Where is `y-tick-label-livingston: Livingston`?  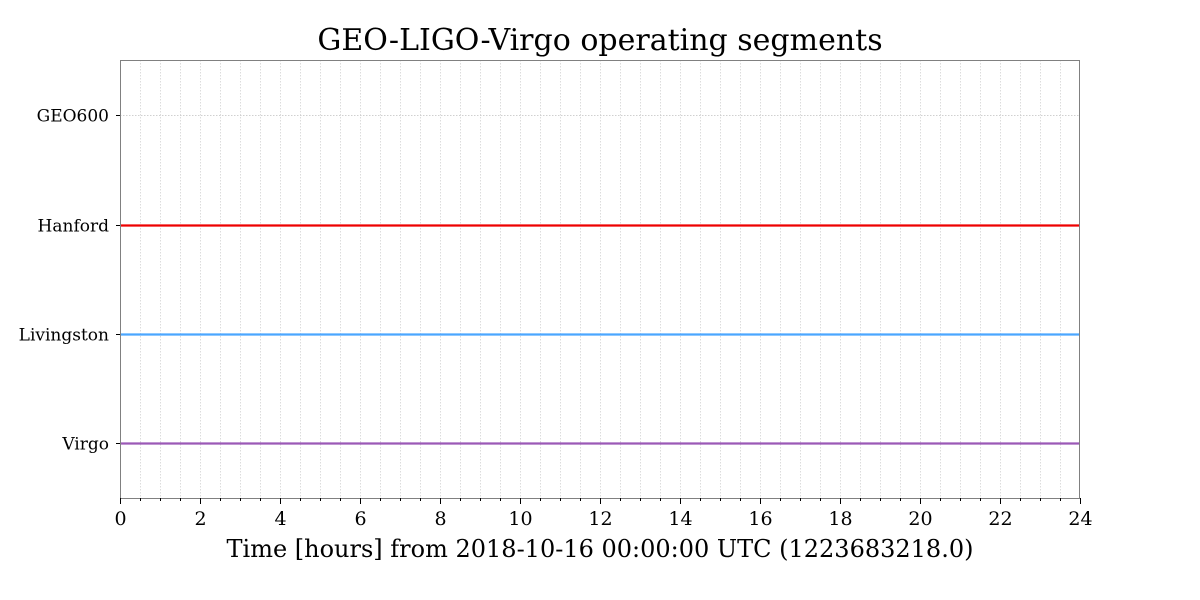 y-tick-label-livingston: Livingston is located at coordinates (64, 336).